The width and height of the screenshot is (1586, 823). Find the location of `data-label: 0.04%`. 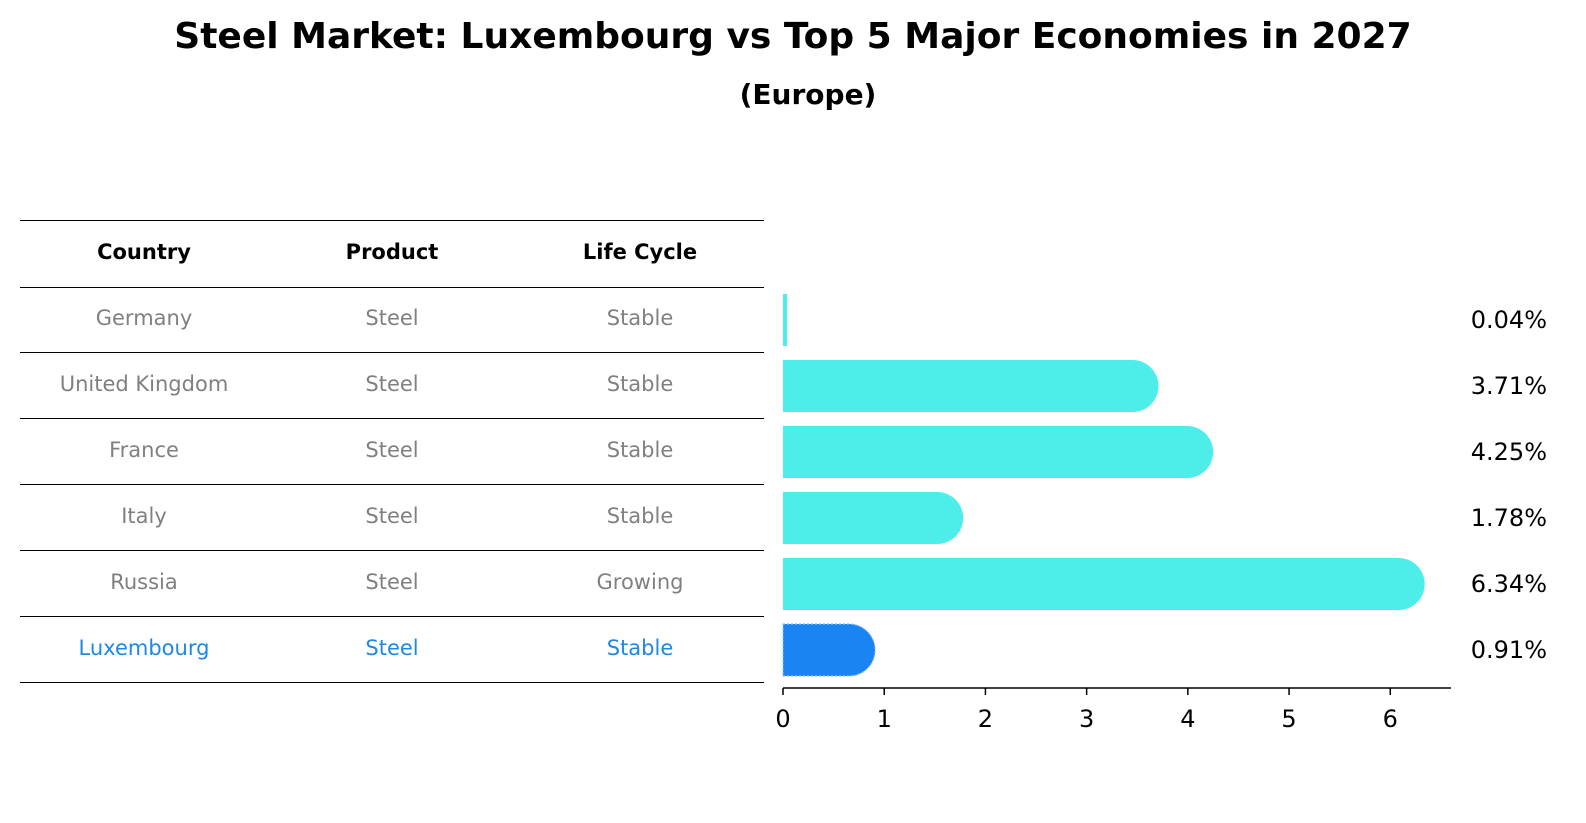

data-label: 0.04% is located at coordinates (1509, 320).